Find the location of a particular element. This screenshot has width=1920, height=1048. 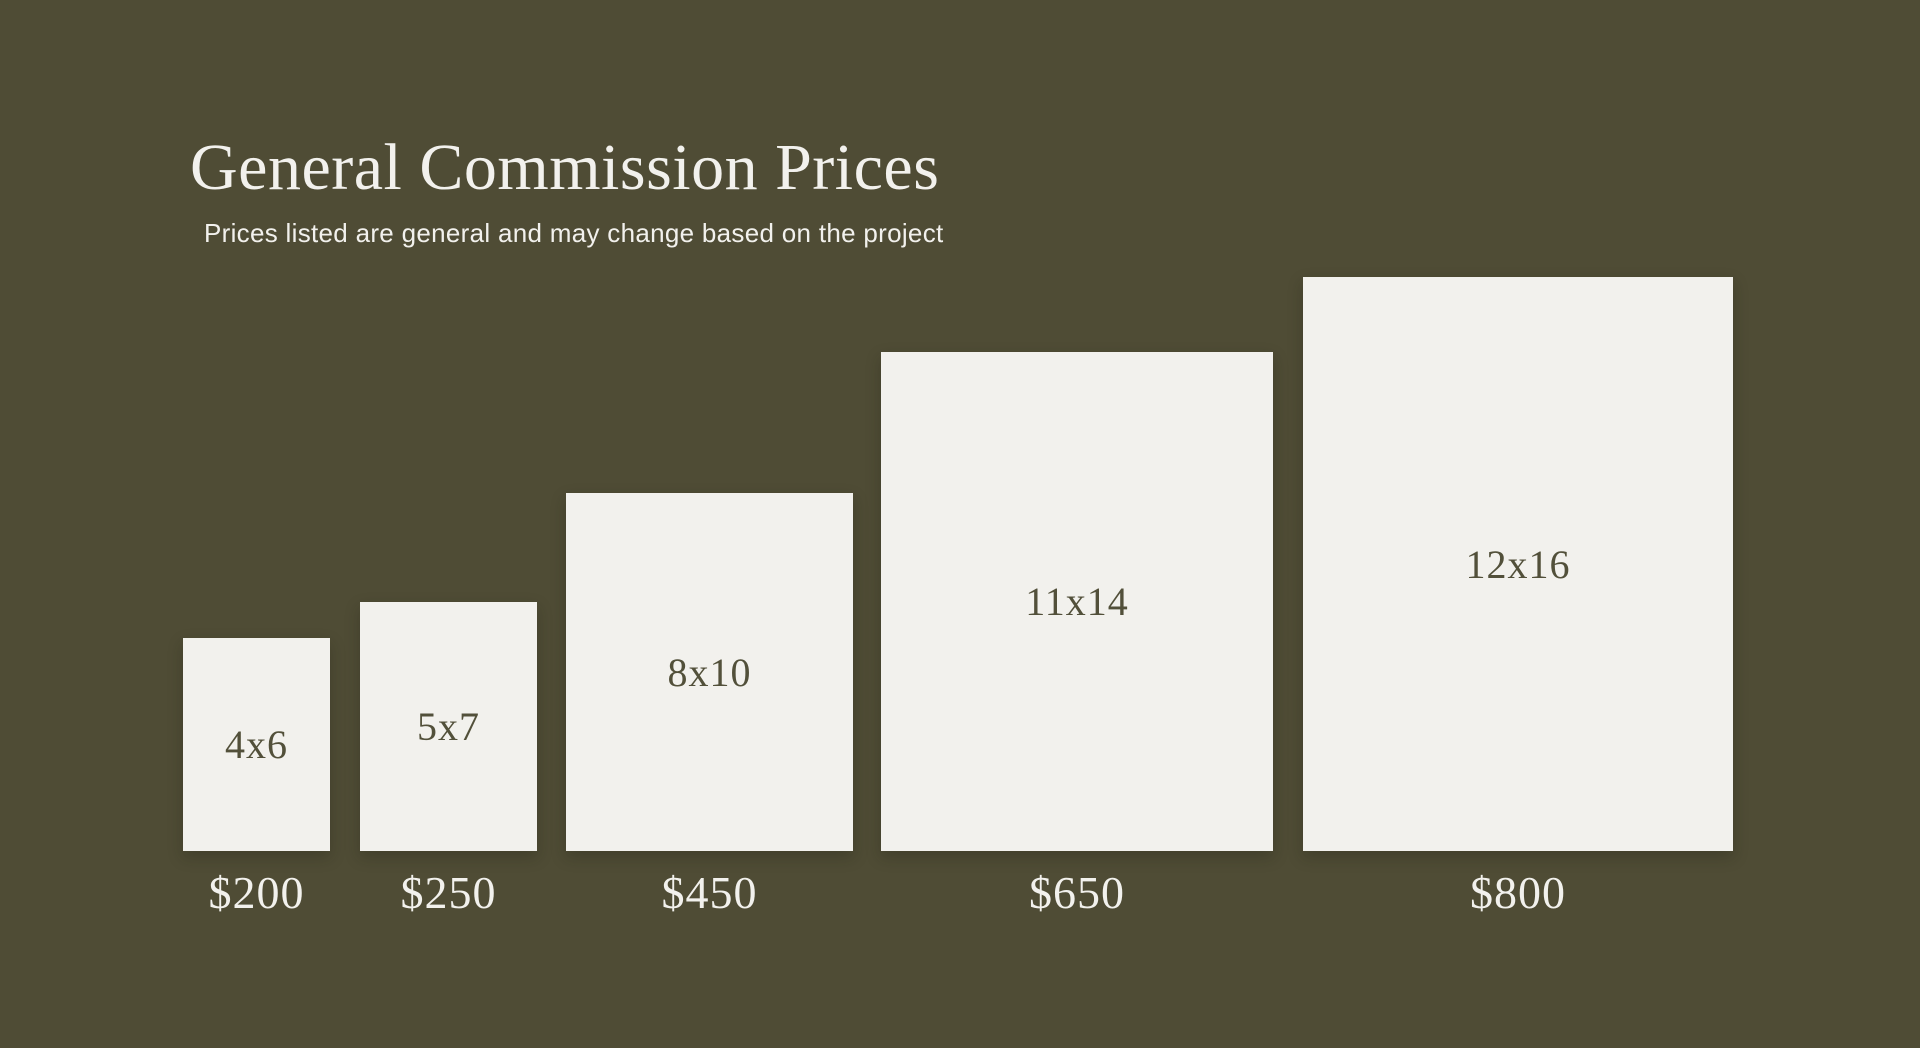

bar-4x6: 4x6 is located at coordinates (256, 744).